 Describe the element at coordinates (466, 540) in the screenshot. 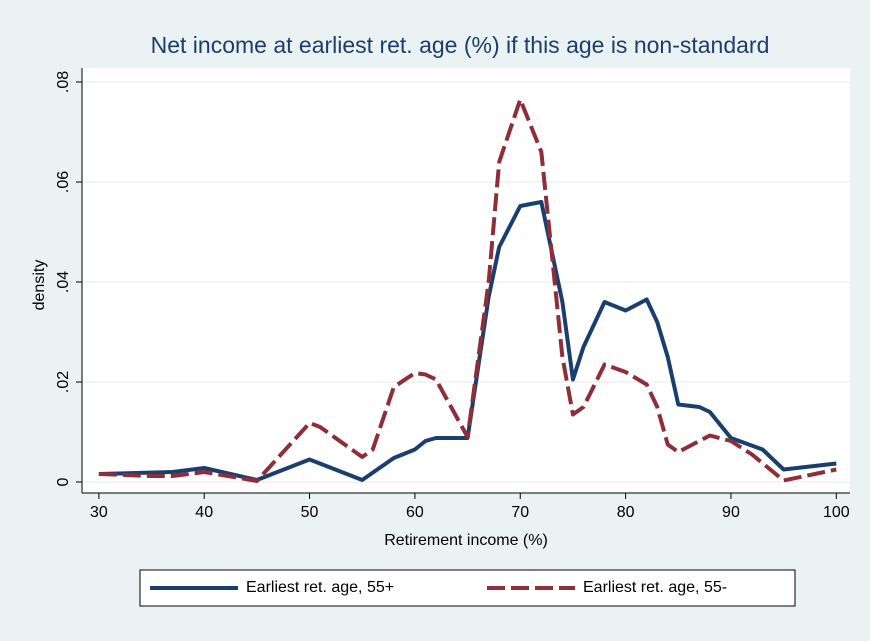

I see `x-axis-label: Retirement income (%)` at that location.